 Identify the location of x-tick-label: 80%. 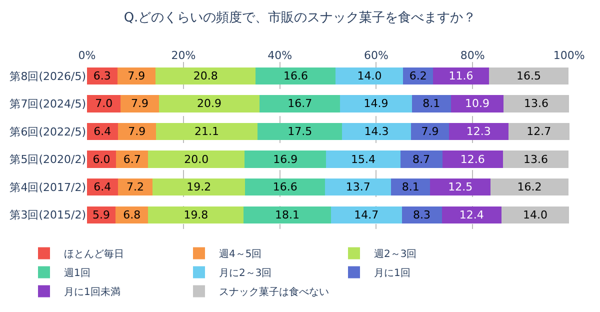
(472, 55).